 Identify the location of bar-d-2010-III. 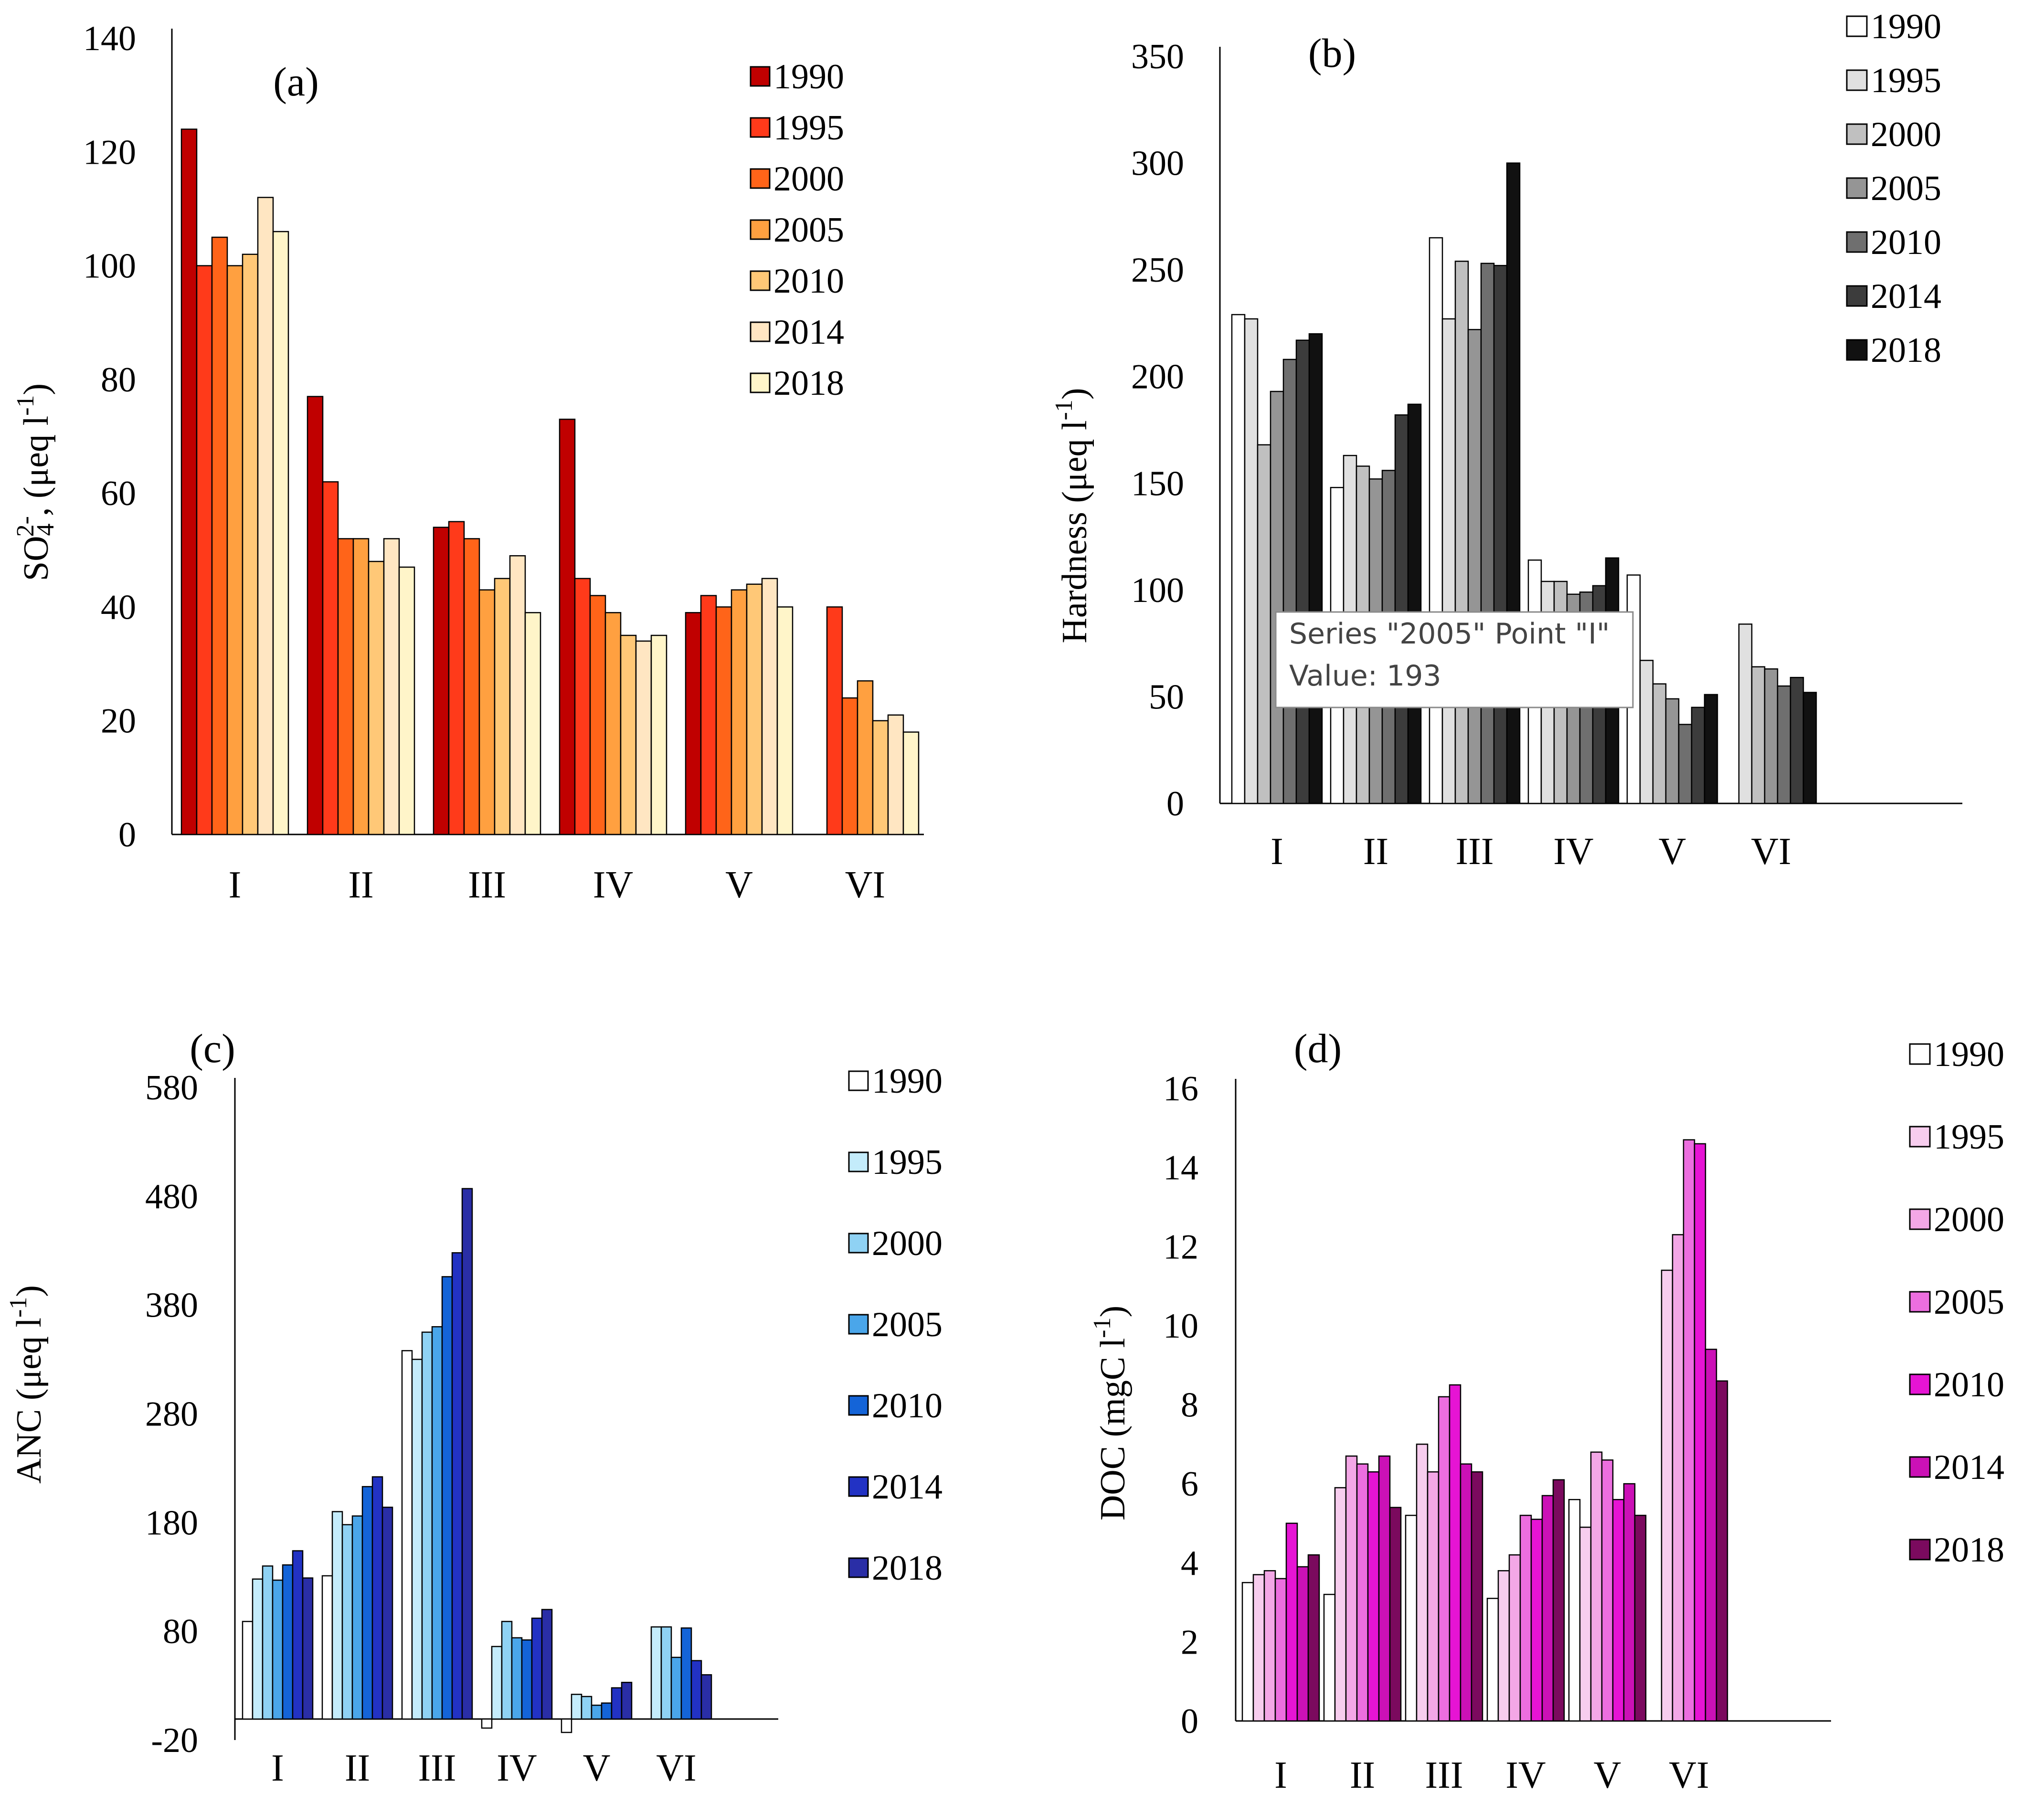
(1455, 1553).